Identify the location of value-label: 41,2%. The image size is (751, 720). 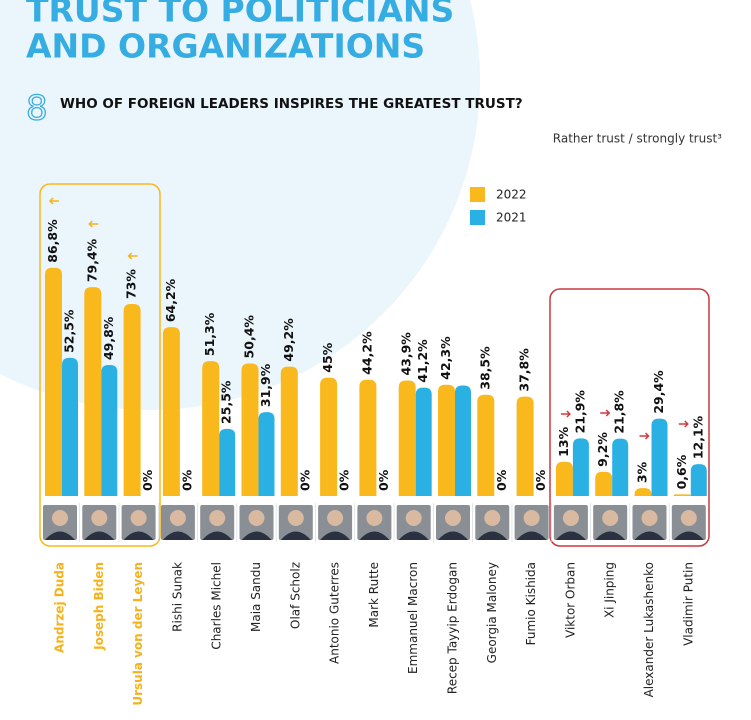
(422, 361).